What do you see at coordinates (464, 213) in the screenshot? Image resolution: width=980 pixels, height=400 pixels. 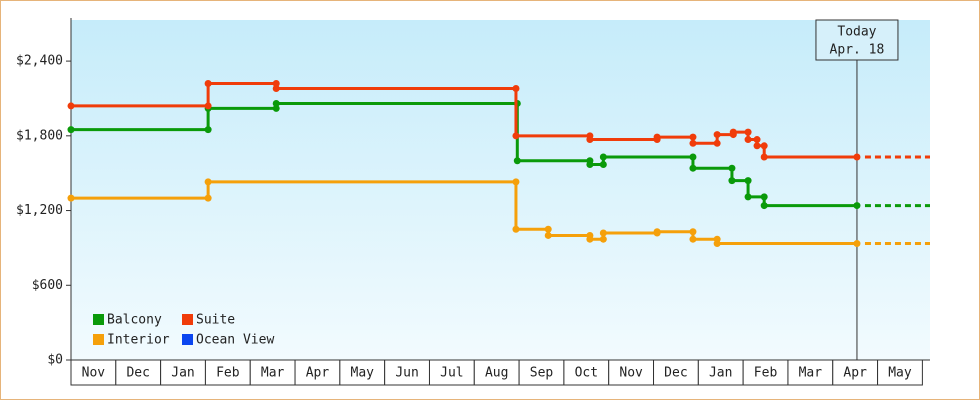 I see `series-line` at bounding box center [464, 213].